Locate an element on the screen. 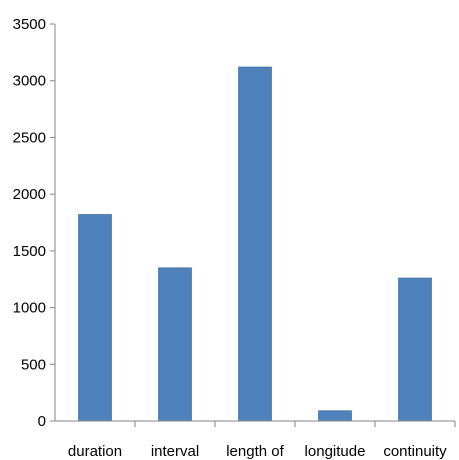 This screenshot has height=460, width=459. y-tick-label: 0 is located at coordinates (42, 421).